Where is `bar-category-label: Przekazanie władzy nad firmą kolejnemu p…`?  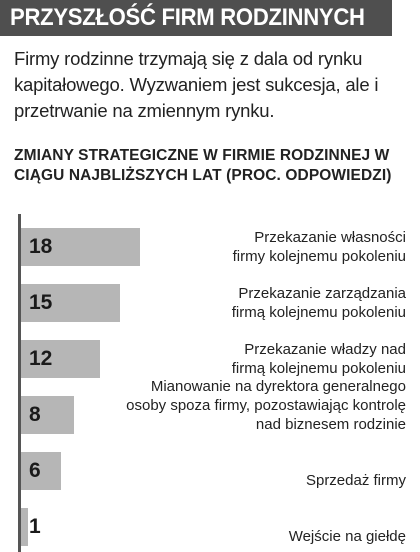
bar-category-label: Przekazanie władzy nad firmą kolejnemu p… is located at coordinates (318, 359).